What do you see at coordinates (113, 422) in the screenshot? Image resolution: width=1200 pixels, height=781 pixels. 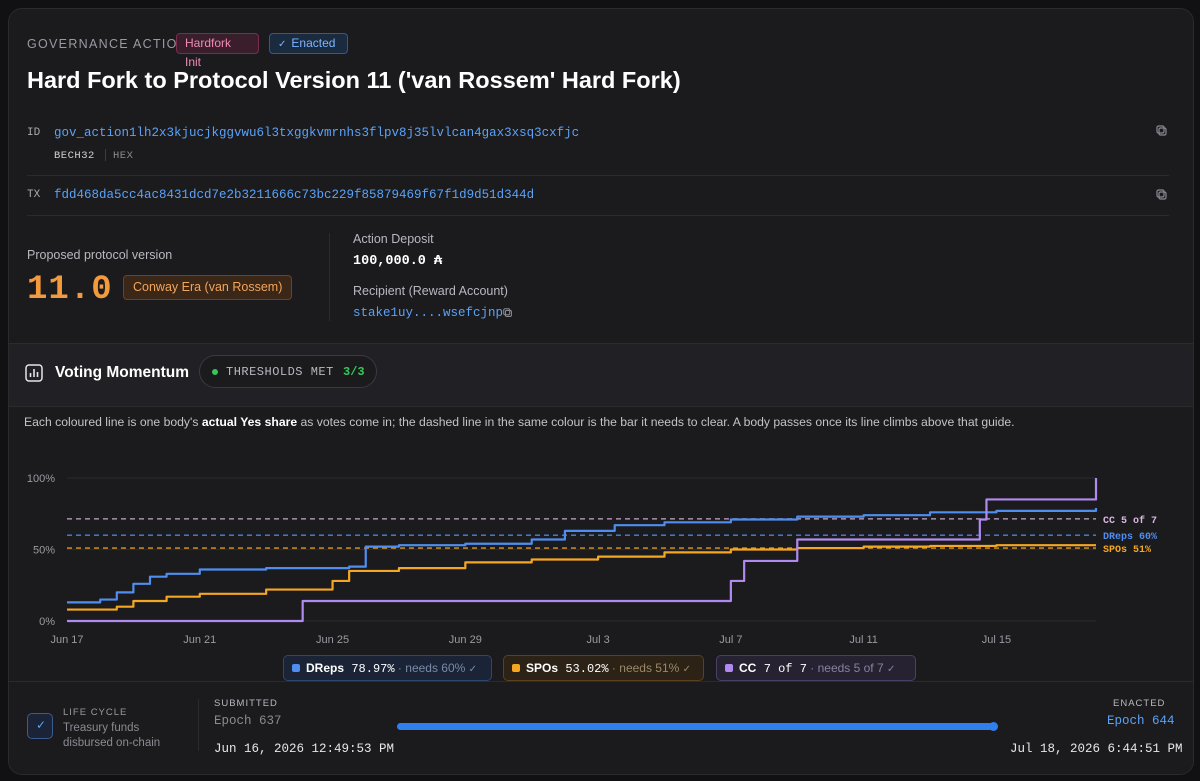 I see `desc-pre: Each coloured line is one body's` at bounding box center [113, 422].